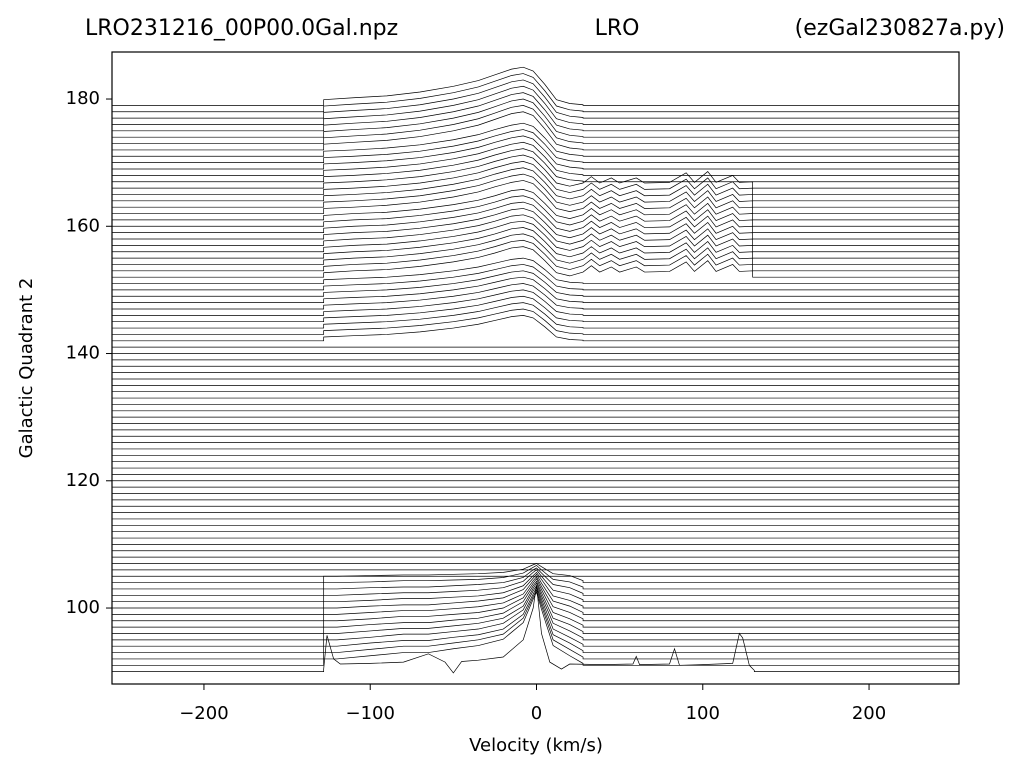 This screenshot has width=1024, height=775. Describe the element at coordinates (536, 745) in the screenshot. I see `x-axis-label: Velocity (km/s)` at that location.